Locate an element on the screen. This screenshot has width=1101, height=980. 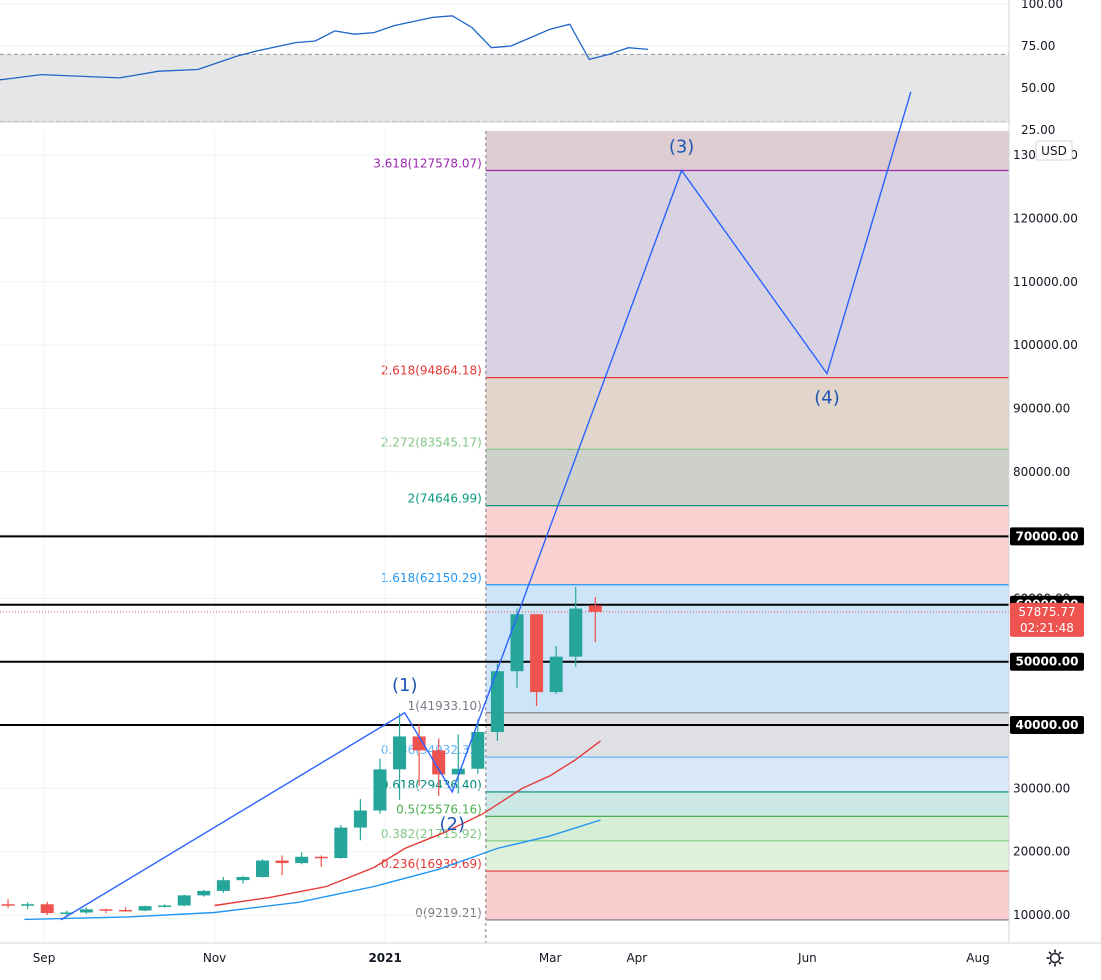
currency-label: USD is located at coordinates (1054, 151).